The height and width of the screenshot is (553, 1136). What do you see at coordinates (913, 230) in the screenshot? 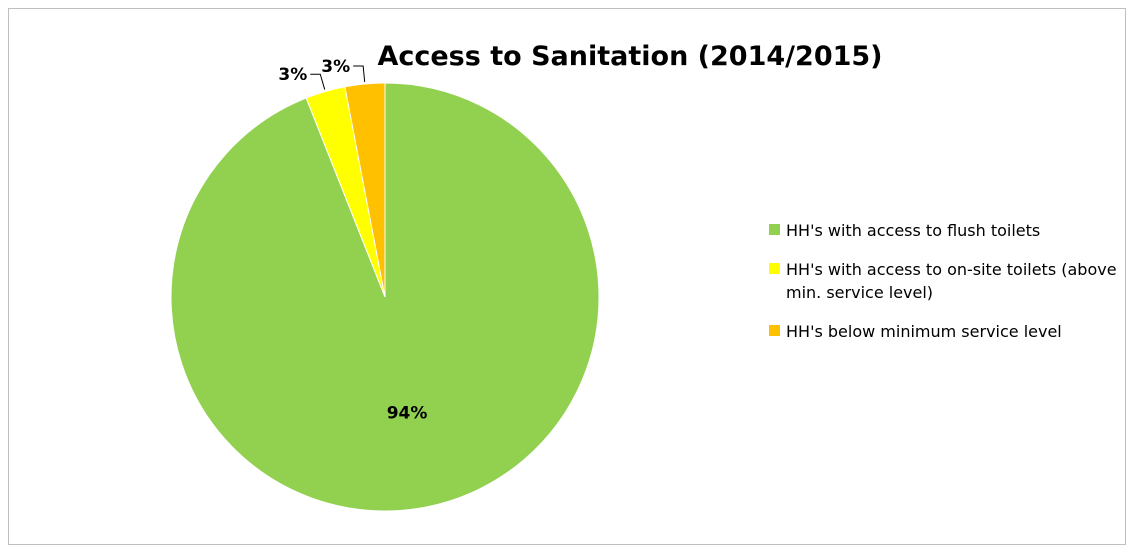
I see `legend-label: HH's with access to flush toilets` at bounding box center [913, 230].